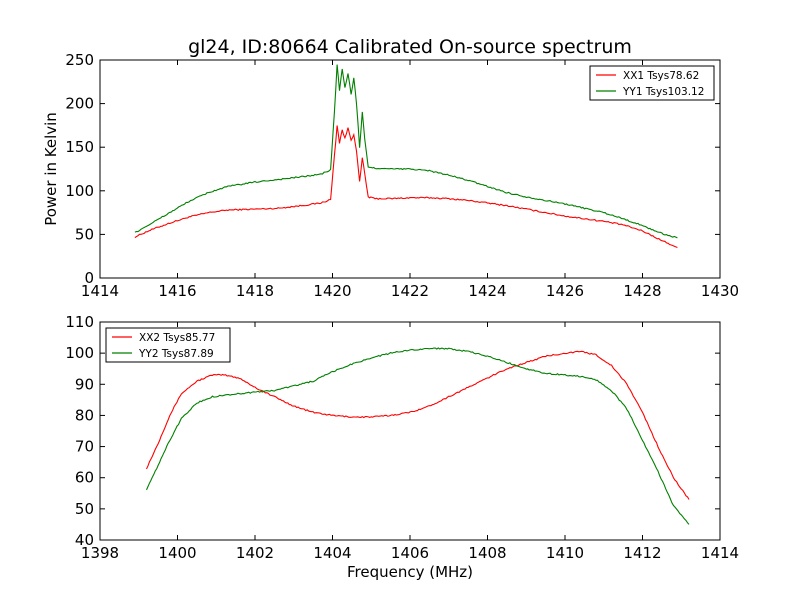 The image size is (800, 604). Describe the element at coordinates (255, 291) in the screenshot. I see `x-tick-label: 1418` at that location.